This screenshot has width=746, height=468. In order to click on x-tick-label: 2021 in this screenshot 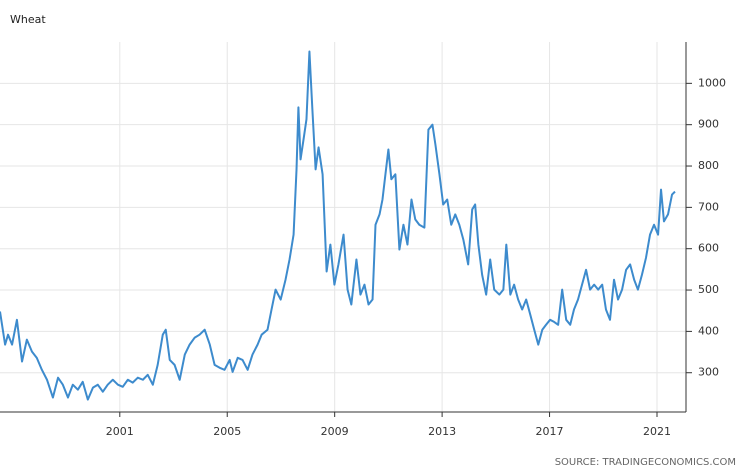, I will do `click(657, 431)`.